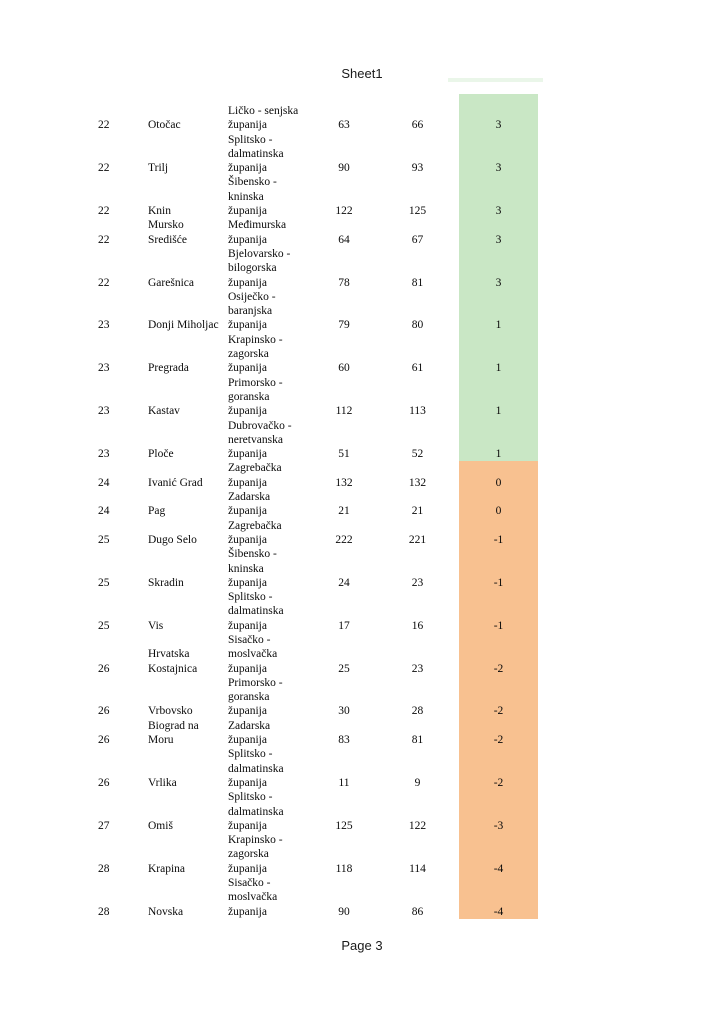  Describe the element at coordinates (344, 454) in the screenshot. I see `value-a-cell: 51` at that location.